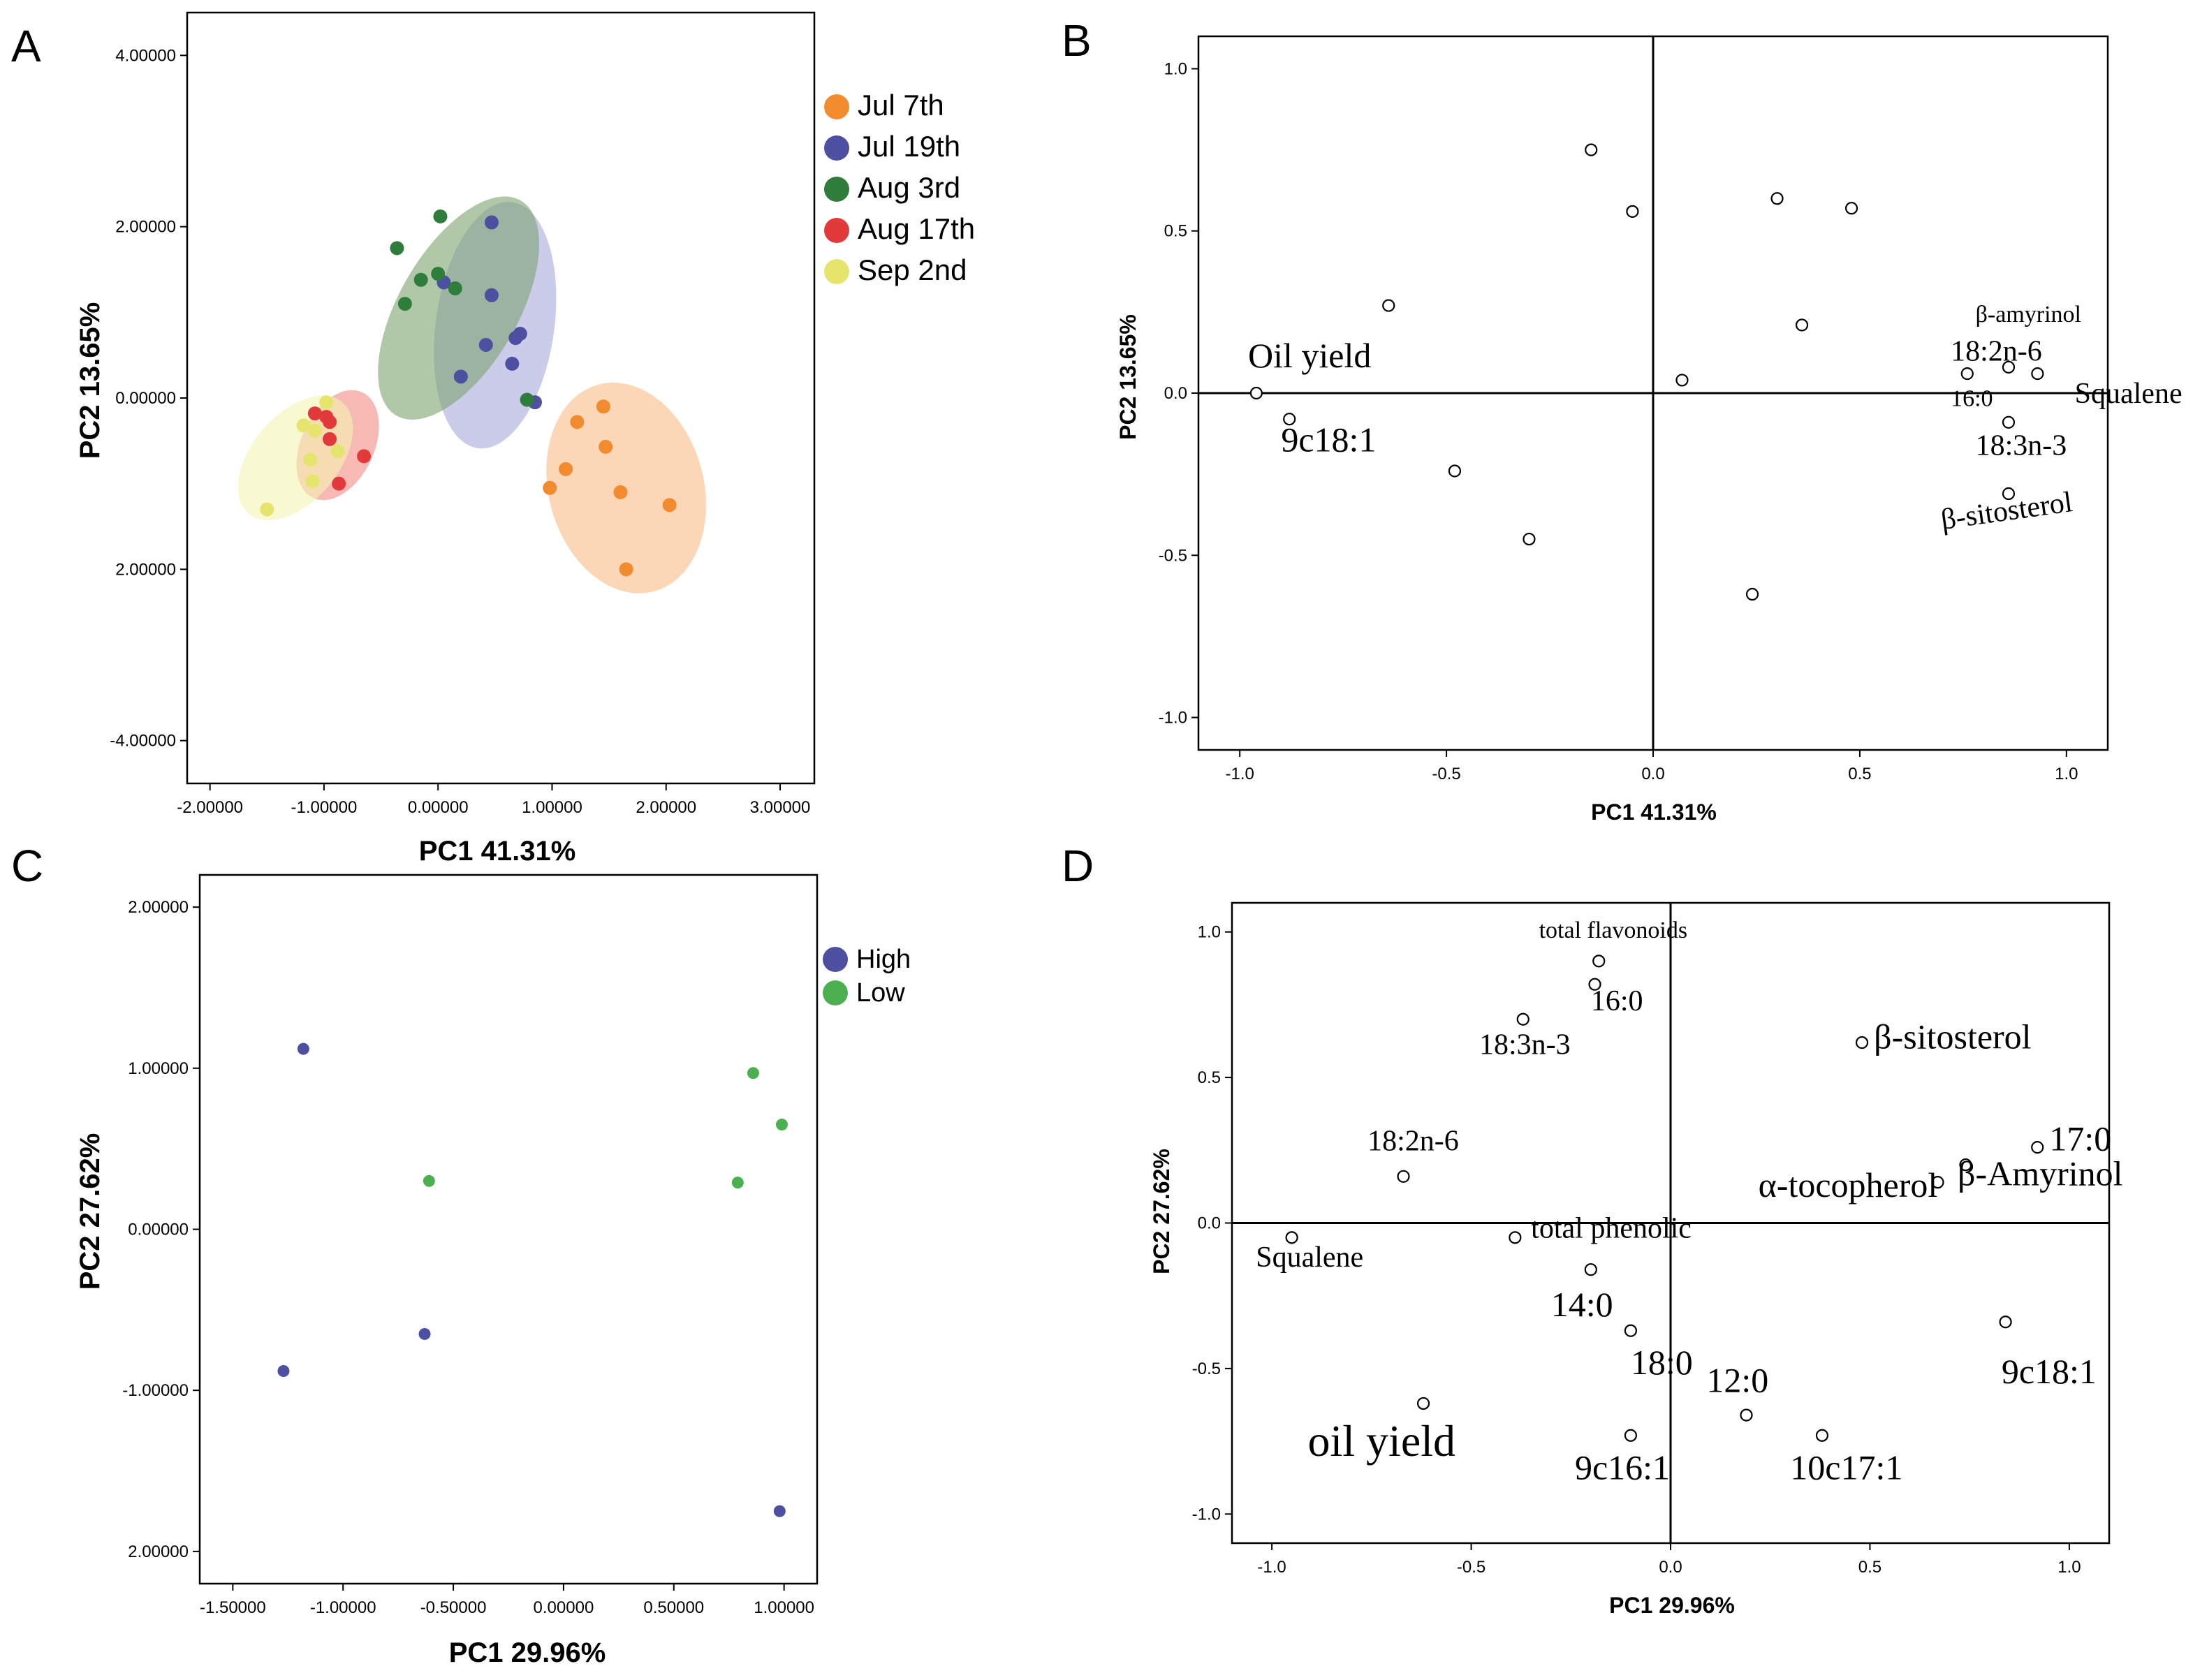 The width and height of the screenshot is (2186, 1680). Describe the element at coordinates (1652, 774) in the screenshot. I see `x-tick-label: 0.0` at that location.